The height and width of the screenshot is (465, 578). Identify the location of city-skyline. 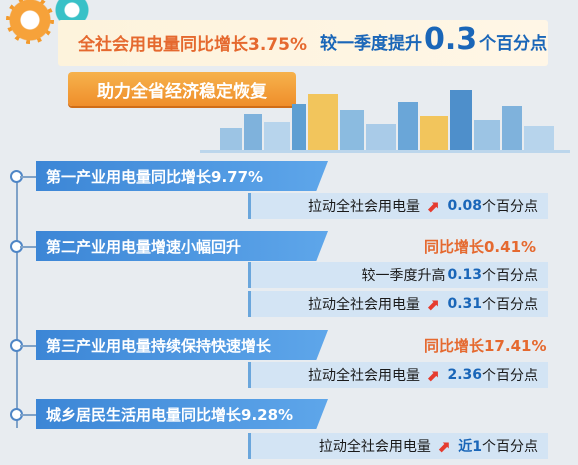
(390, 119).